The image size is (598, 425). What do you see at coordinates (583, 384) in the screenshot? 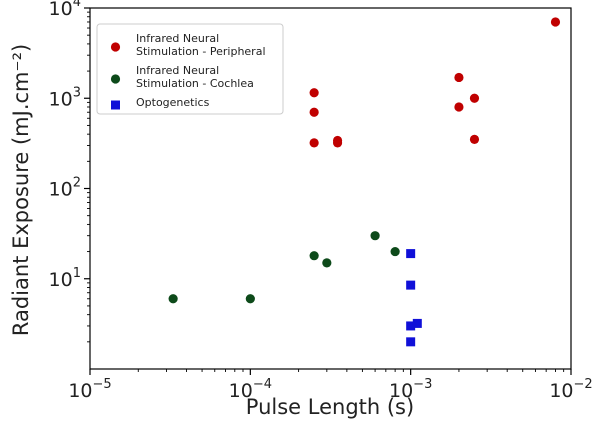
I see `x-tick-label-exponent: −2` at bounding box center [583, 384].